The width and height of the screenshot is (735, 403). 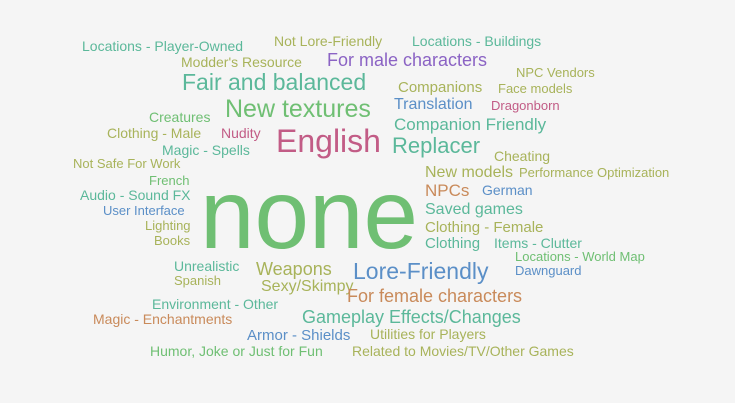 What do you see at coordinates (294, 269) in the screenshot?
I see `word-weapons: Weapons` at bounding box center [294, 269].